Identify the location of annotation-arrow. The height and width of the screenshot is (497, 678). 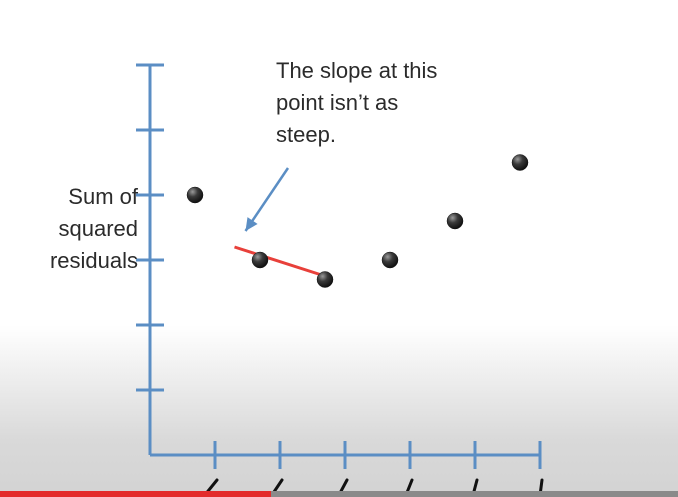
(267, 199).